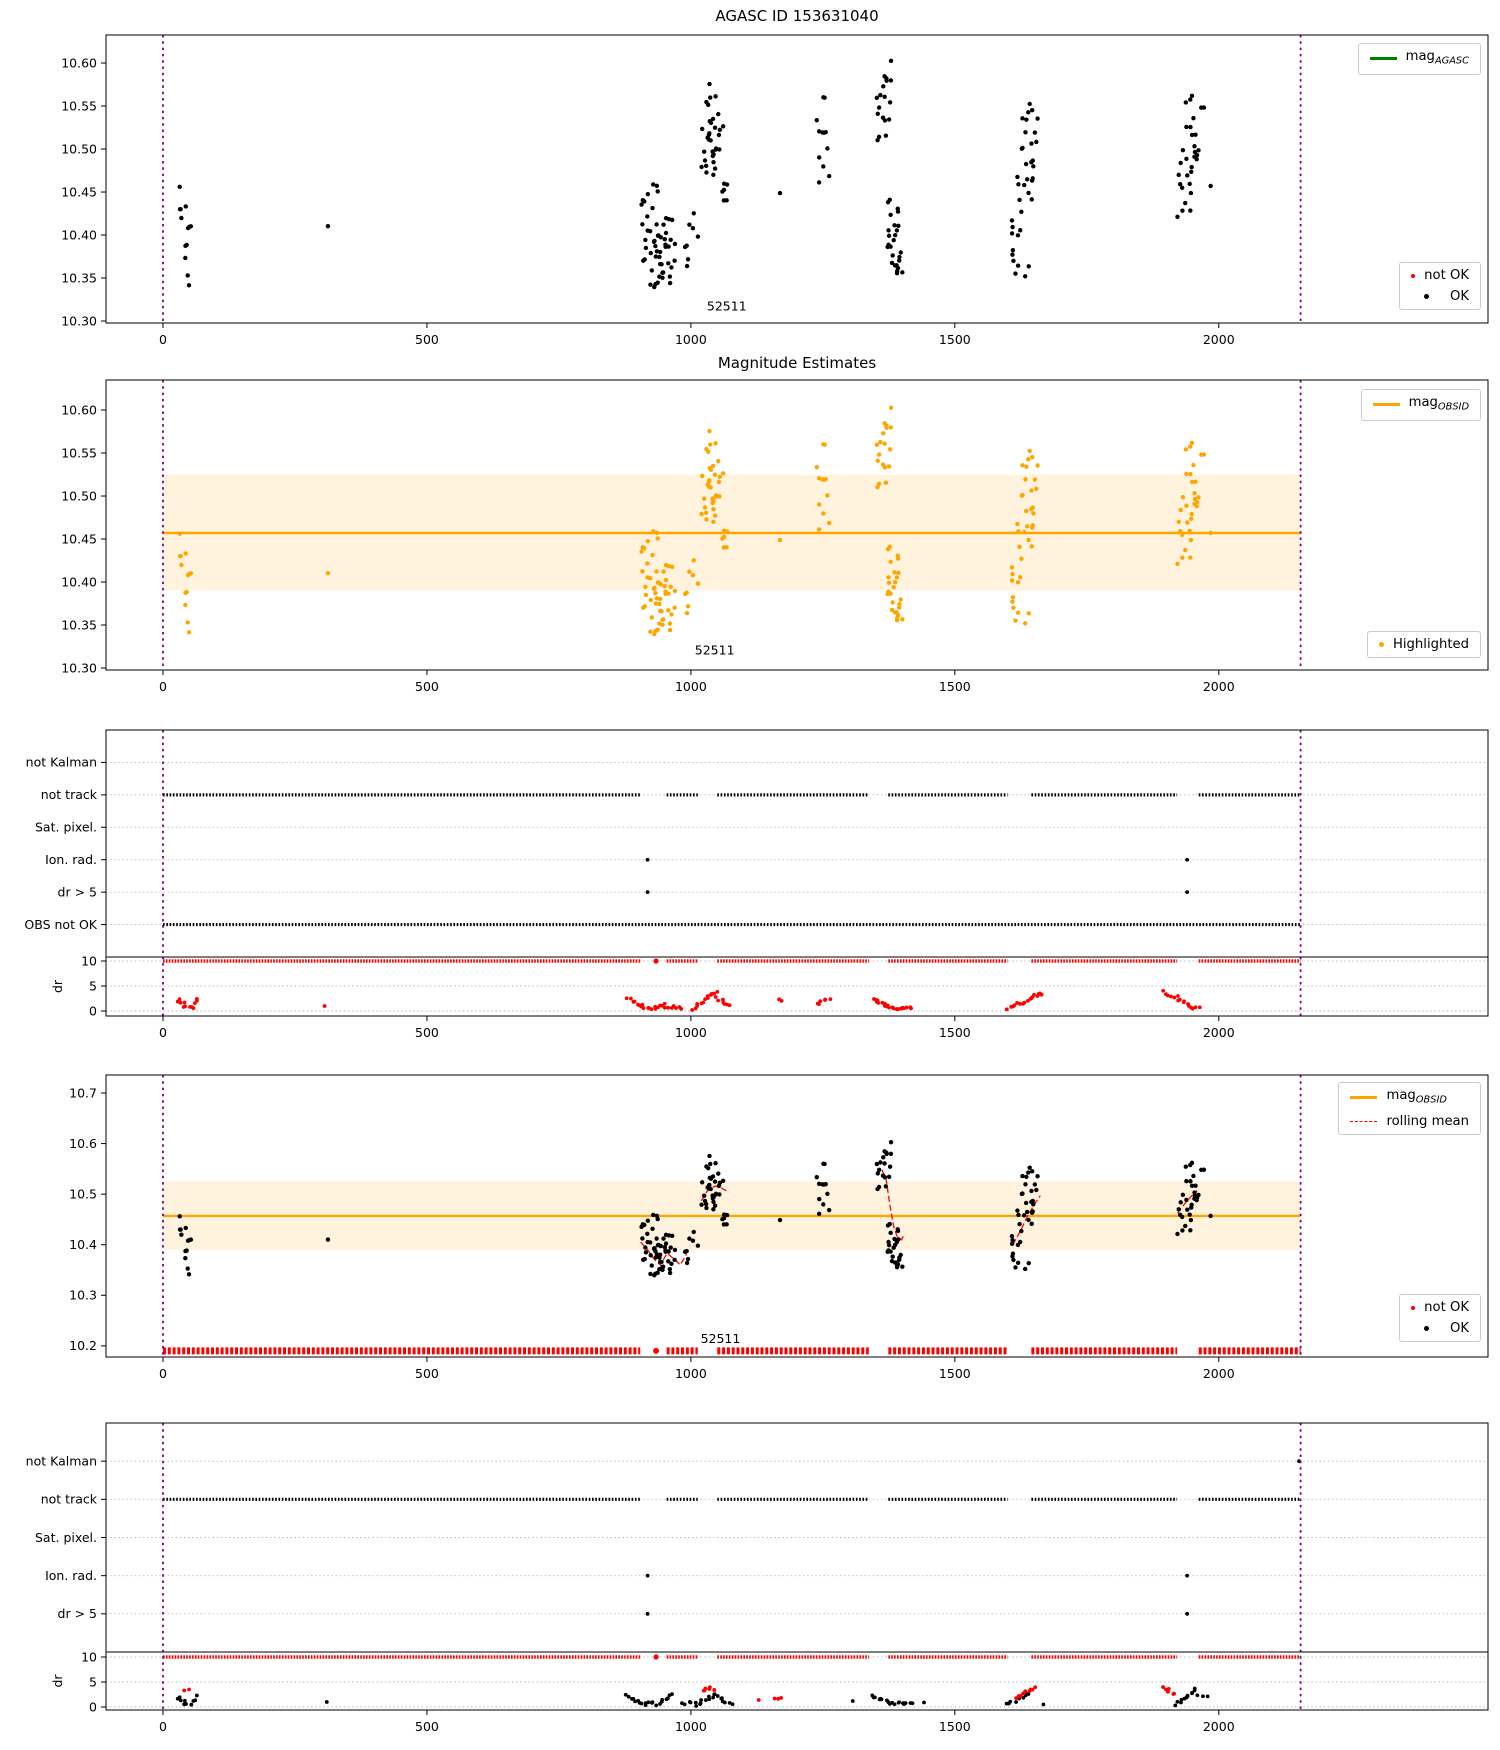  Describe the element at coordinates (71, 859) in the screenshot. I see `flag-category-label: Ion. rad.` at that location.